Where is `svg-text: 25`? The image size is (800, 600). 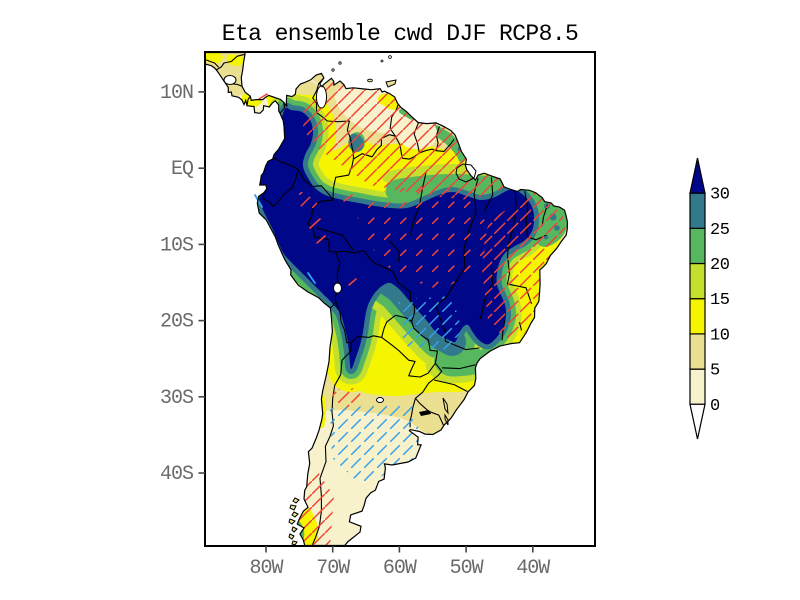 svg-text: 25 is located at coordinates (720, 230).